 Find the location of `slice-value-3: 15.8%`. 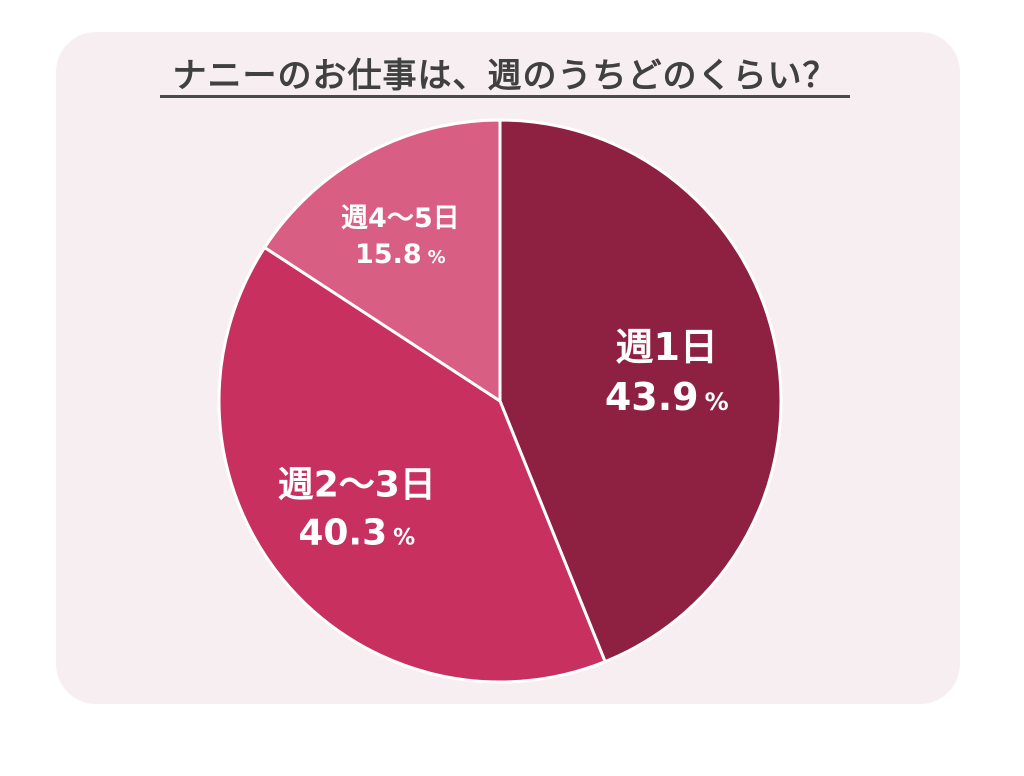

slice-value-3: 15.8% is located at coordinates (400, 254).